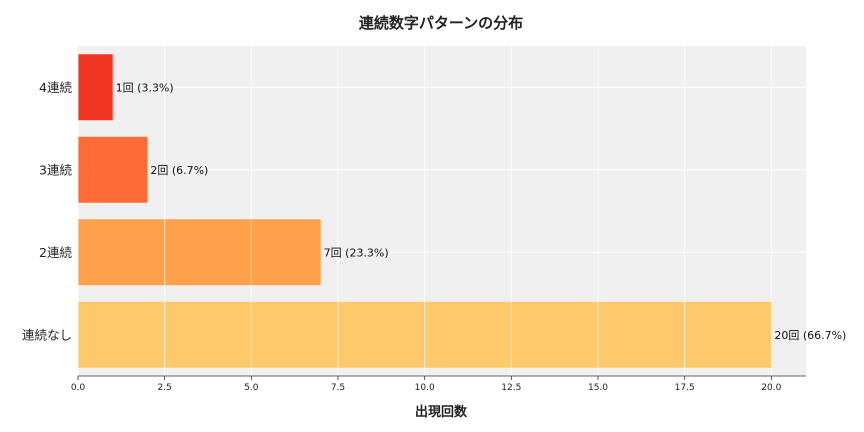  What do you see at coordinates (685, 388) in the screenshot?
I see `x-tick-label: 17.5` at bounding box center [685, 388].